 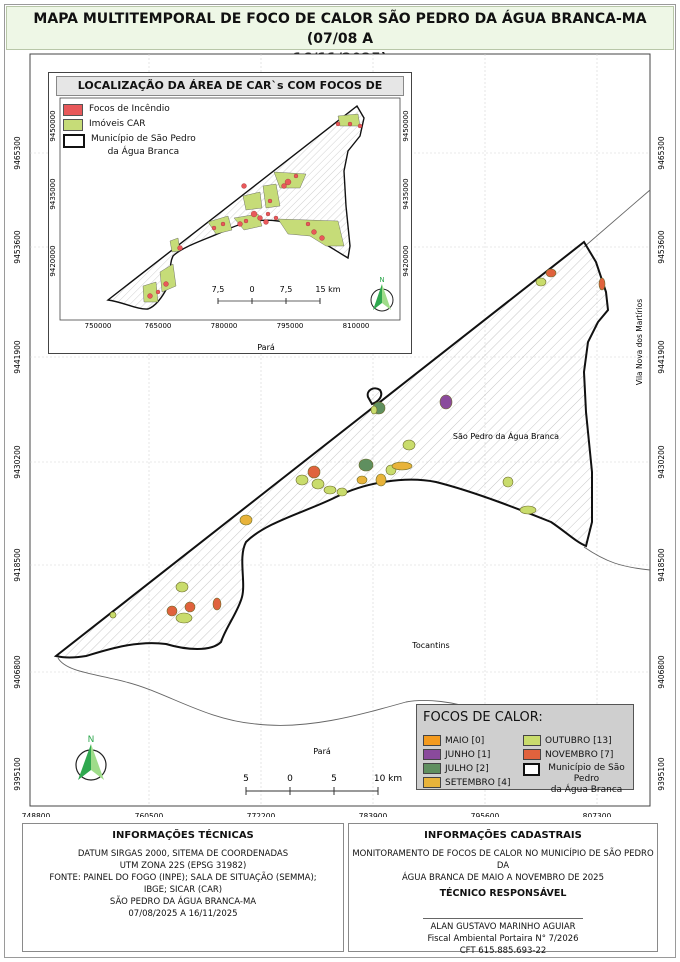 I want to click on inset-x-tick: 765000, so click(x=158, y=326).